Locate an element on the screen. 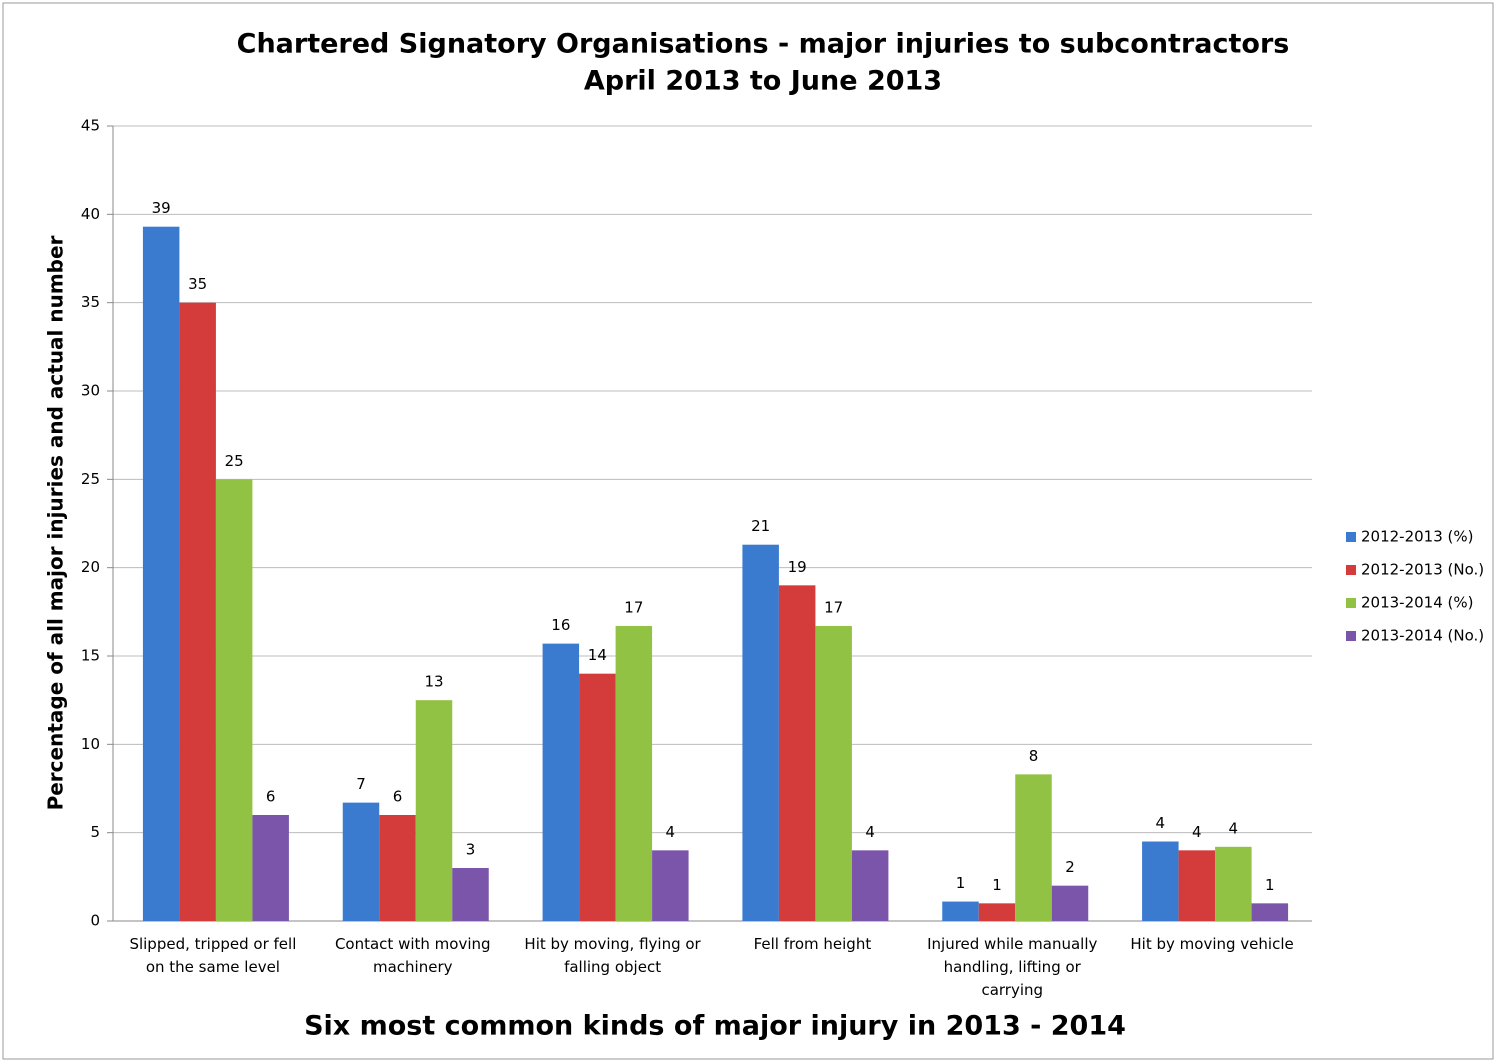 This screenshot has width=1497, height=1062. data-label: 3 is located at coordinates (471, 850).